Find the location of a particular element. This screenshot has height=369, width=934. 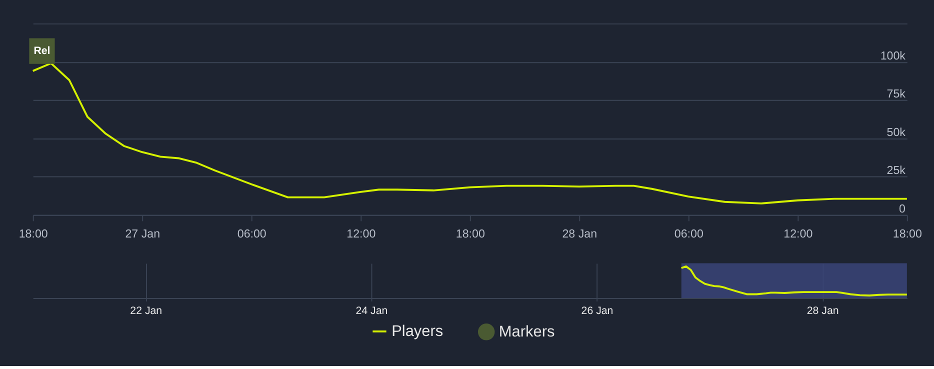

x-tick-label: 26 Jan is located at coordinates (597, 311).